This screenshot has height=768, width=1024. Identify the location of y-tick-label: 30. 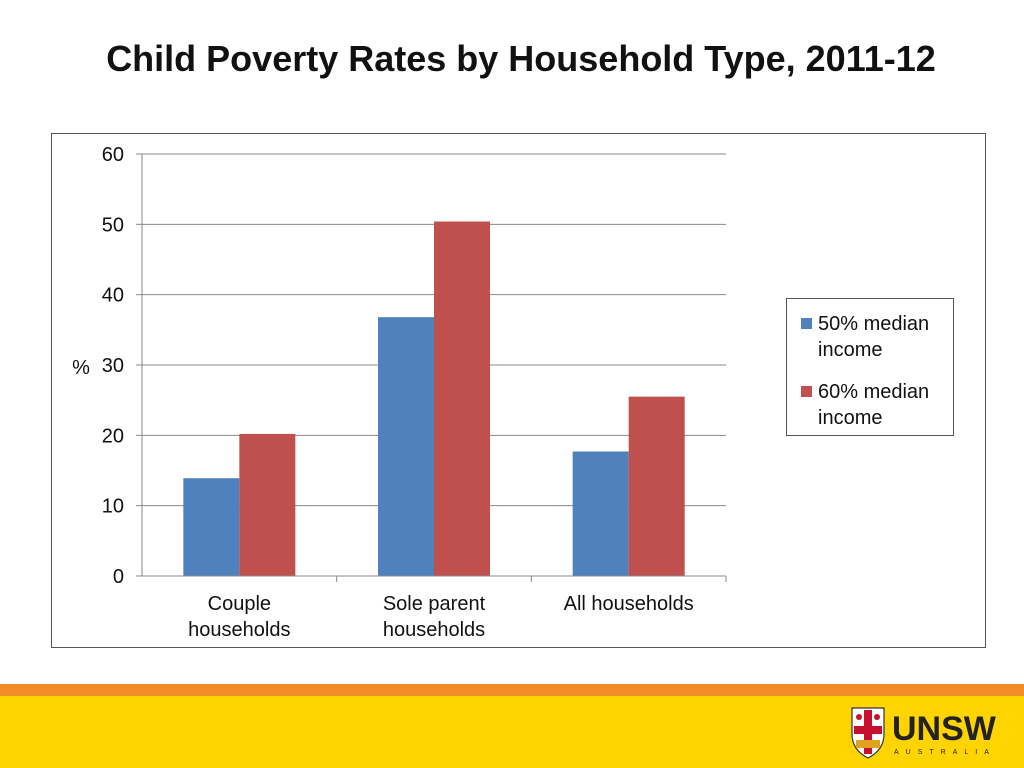
(113, 366).